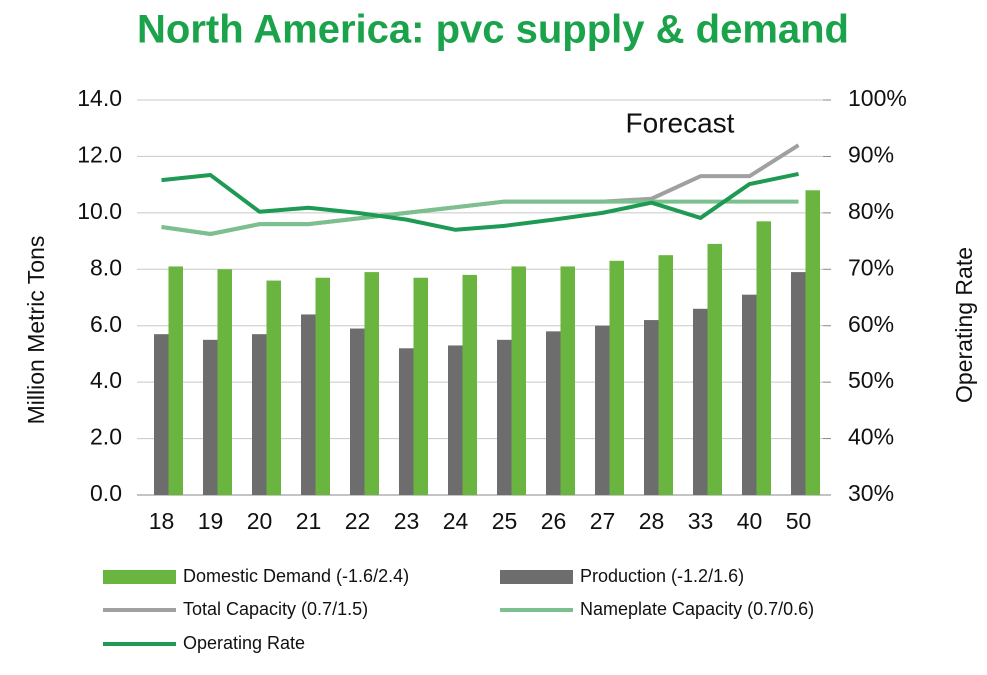 The width and height of the screenshot is (987, 675). Describe the element at coordinates (750, 521) in the screenshot. I see `x-tick-label: 40` at that location.